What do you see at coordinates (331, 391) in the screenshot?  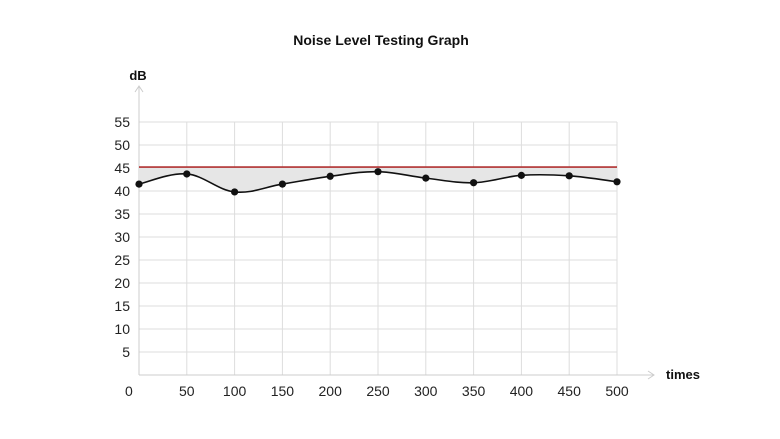 I see `x-tick-label: 200` at bounding box center [331, 391].